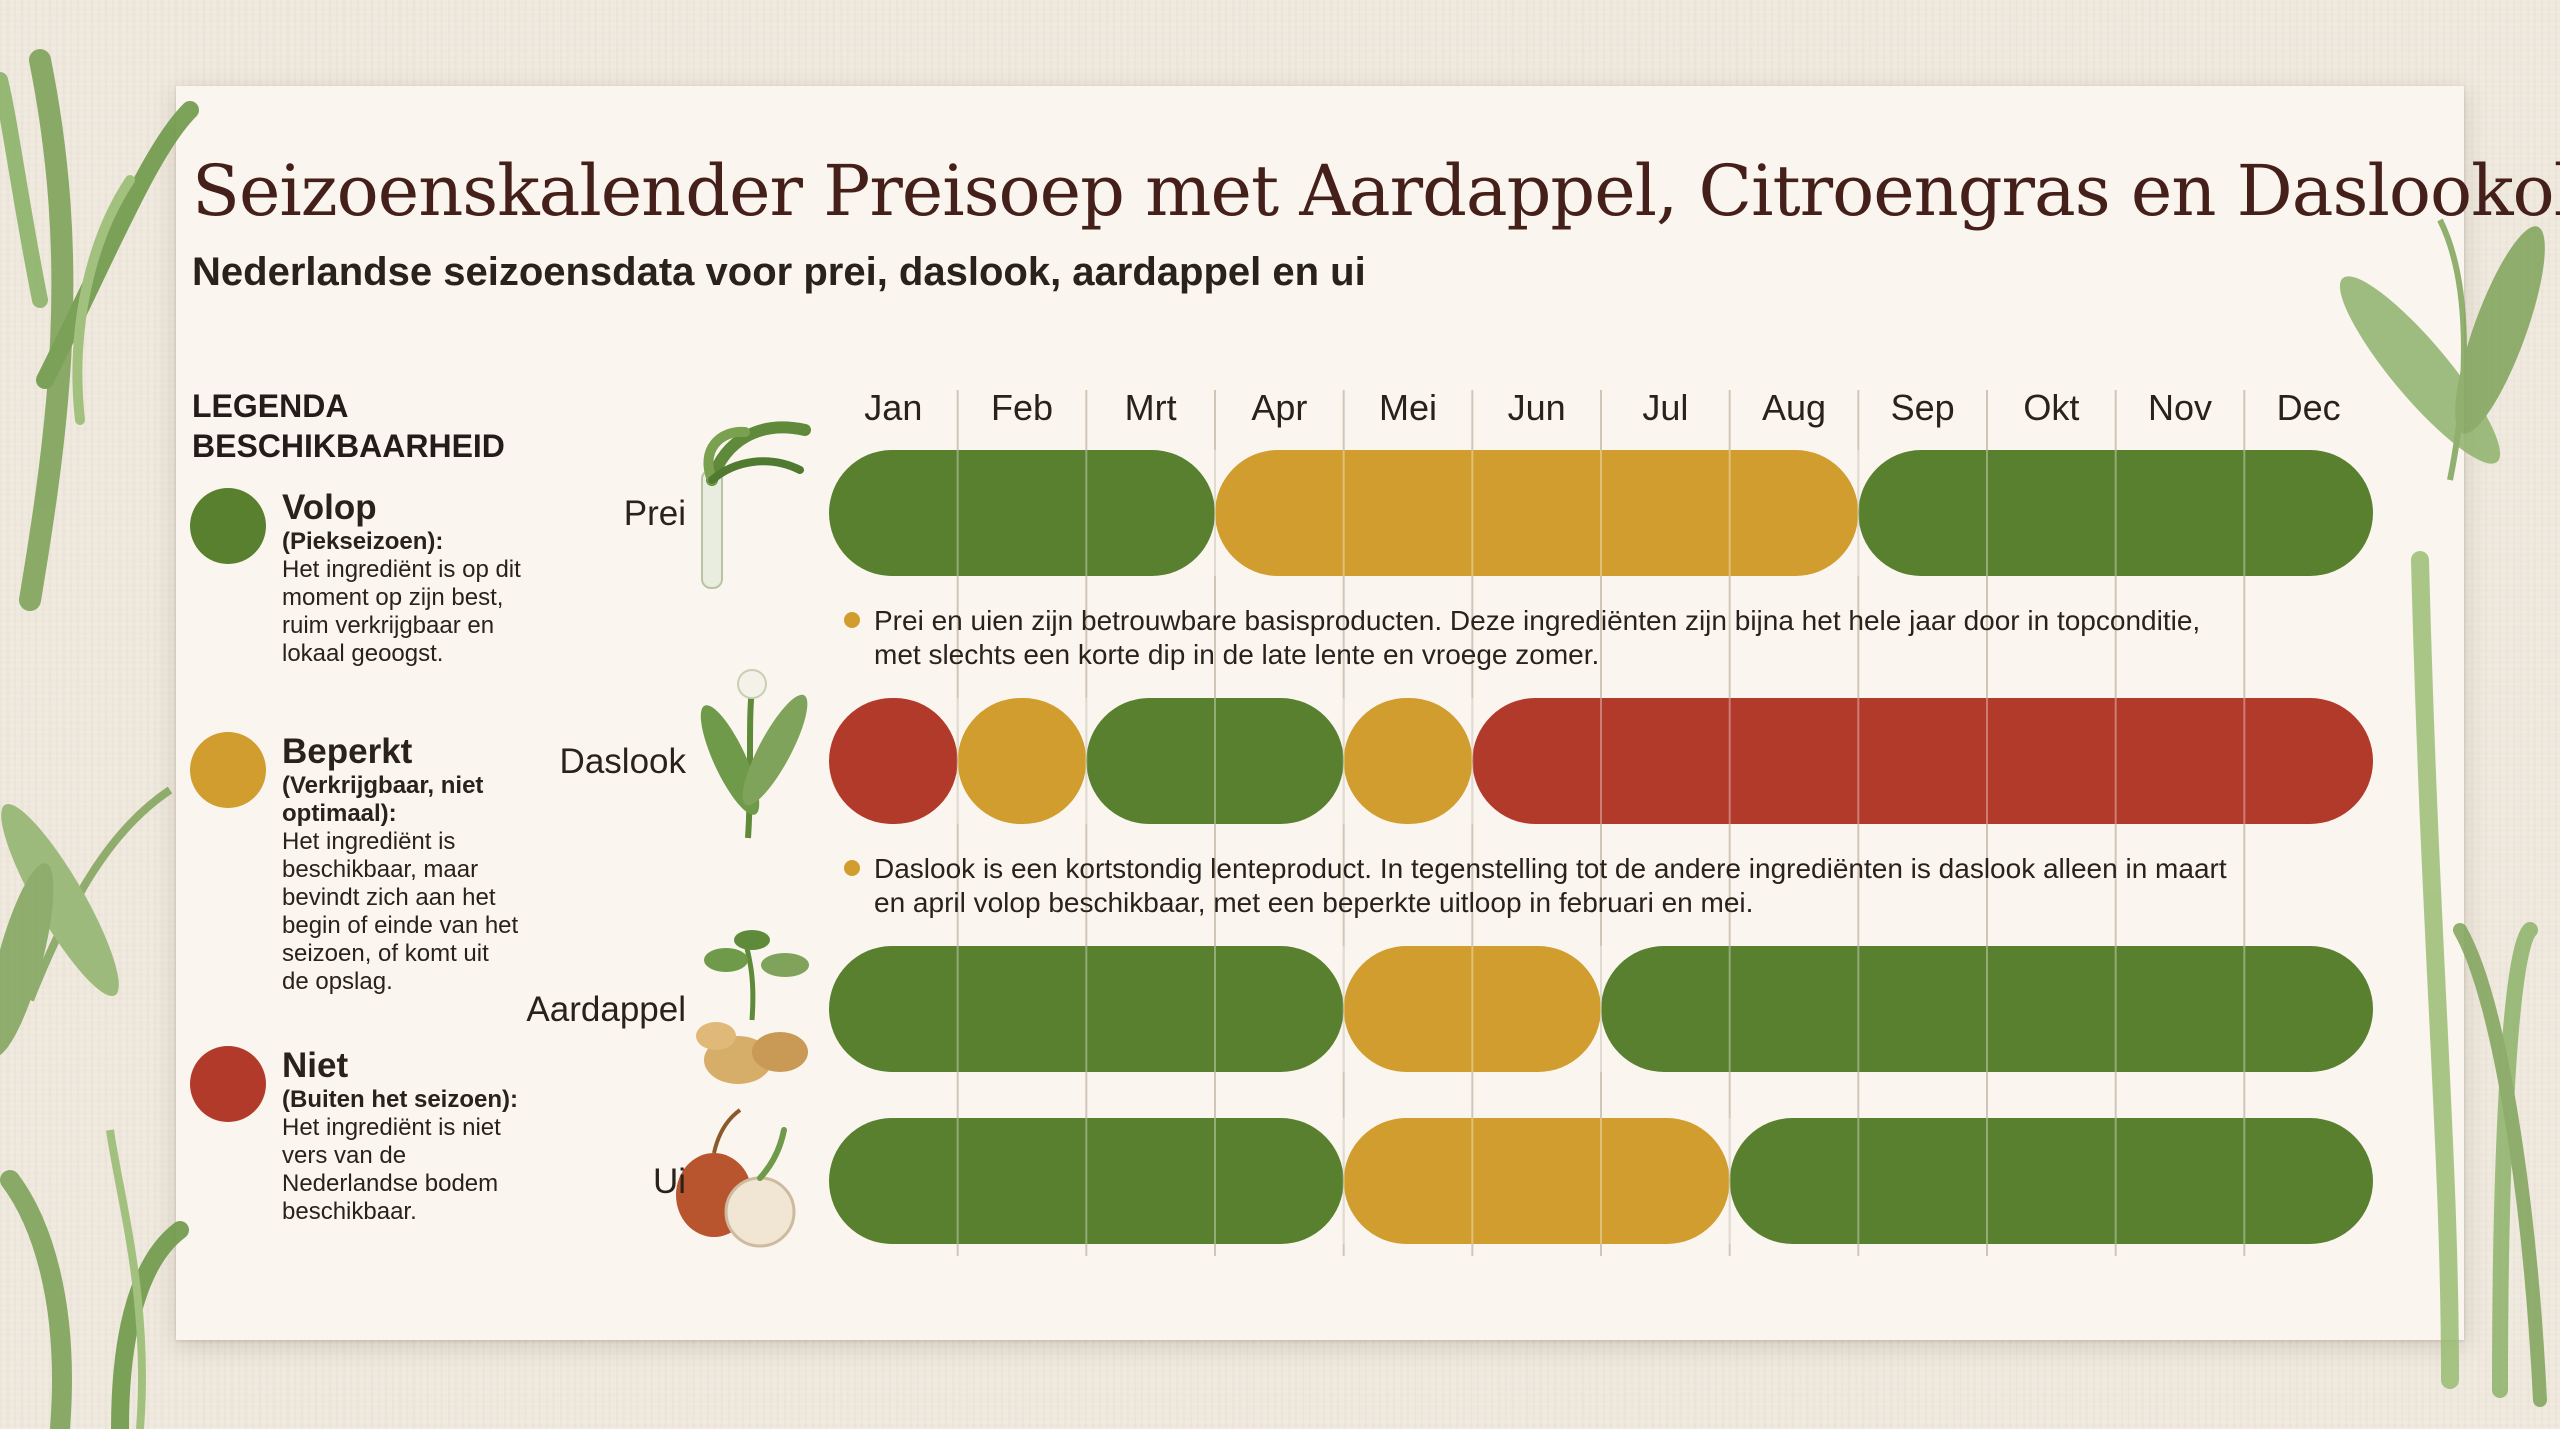 Image resolution: width=2560 pixels, height=1429 pixels. I want to click on leek-illustration-bottom-left, so click(94, 1279).